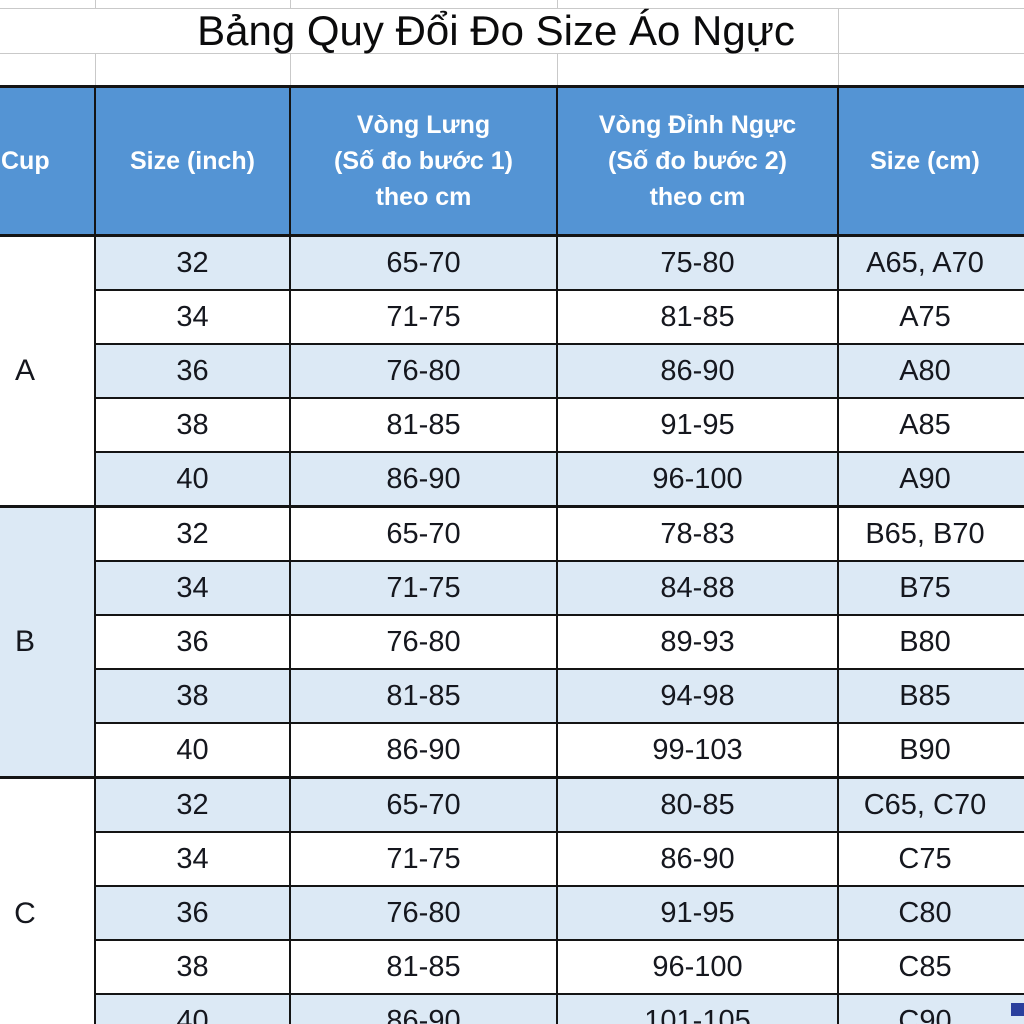  Describe the element at coordinates (930, 588) in the screenshot. I see `cell: B75` at that location.